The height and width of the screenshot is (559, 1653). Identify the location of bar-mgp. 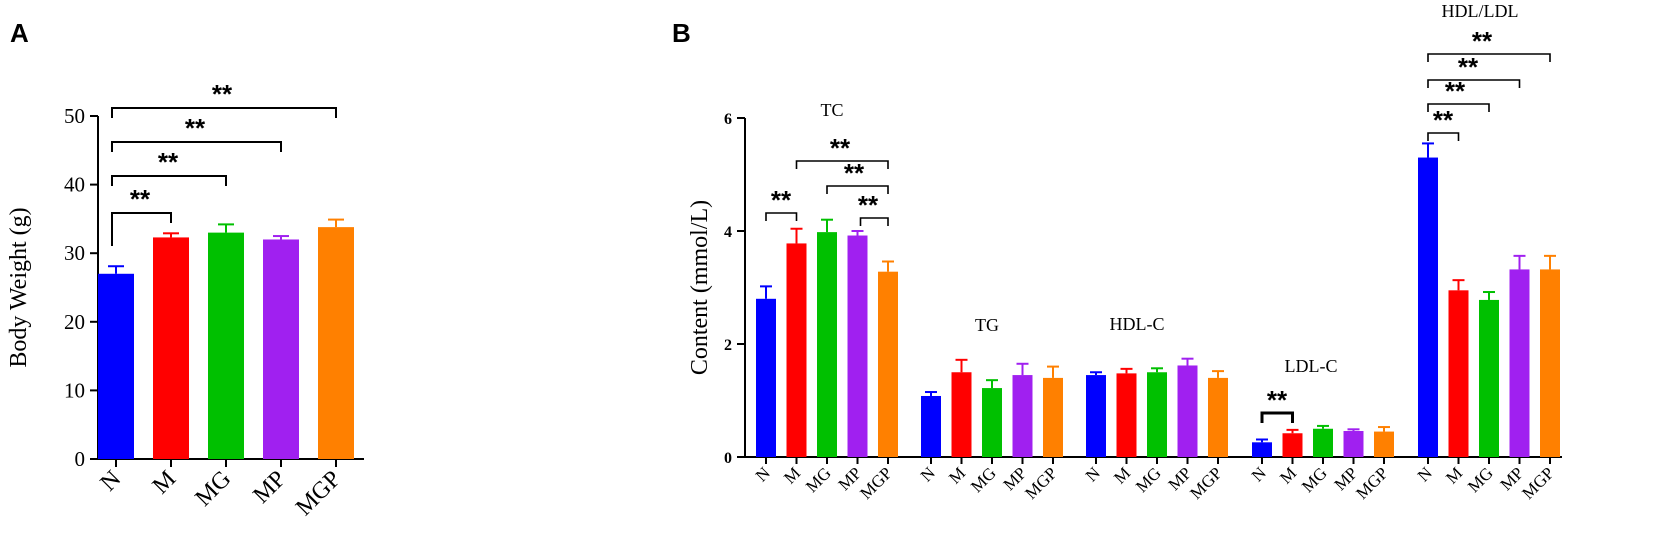
(336, 343).